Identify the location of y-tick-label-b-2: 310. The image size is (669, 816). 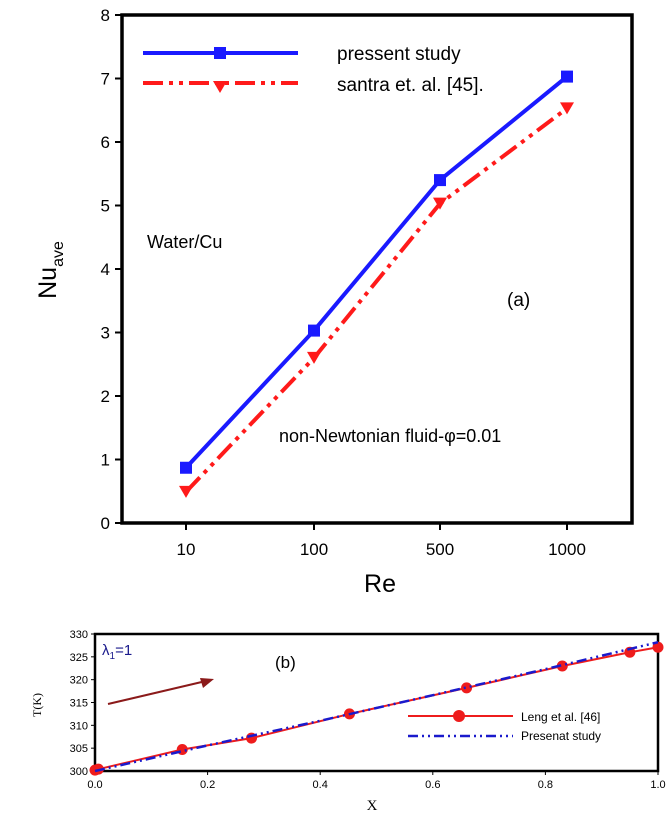
(79, 726).